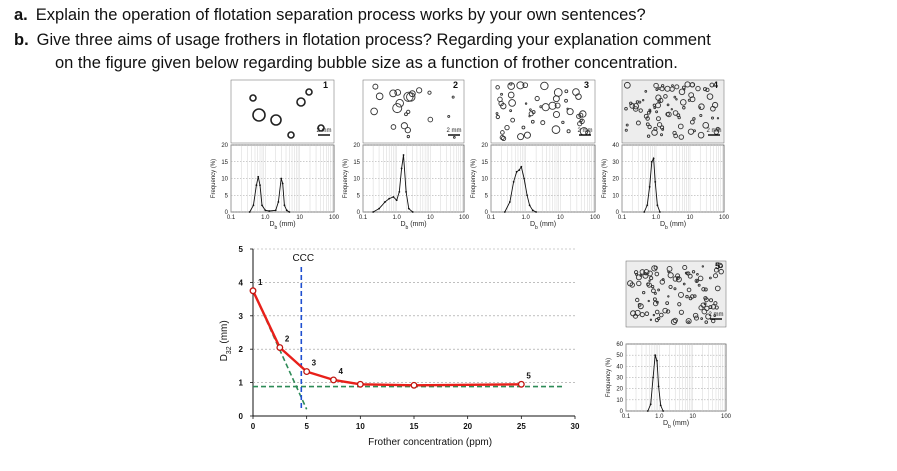  I want to click on panel-number: 3, so click(586, 85).